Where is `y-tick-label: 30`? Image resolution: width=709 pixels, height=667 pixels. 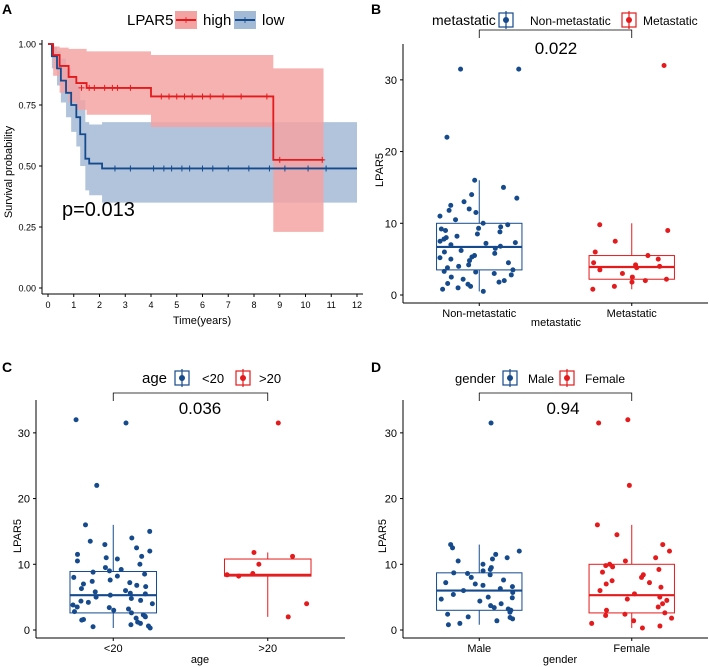
y-tick-label: 30 is located at coordinates (391, 81).